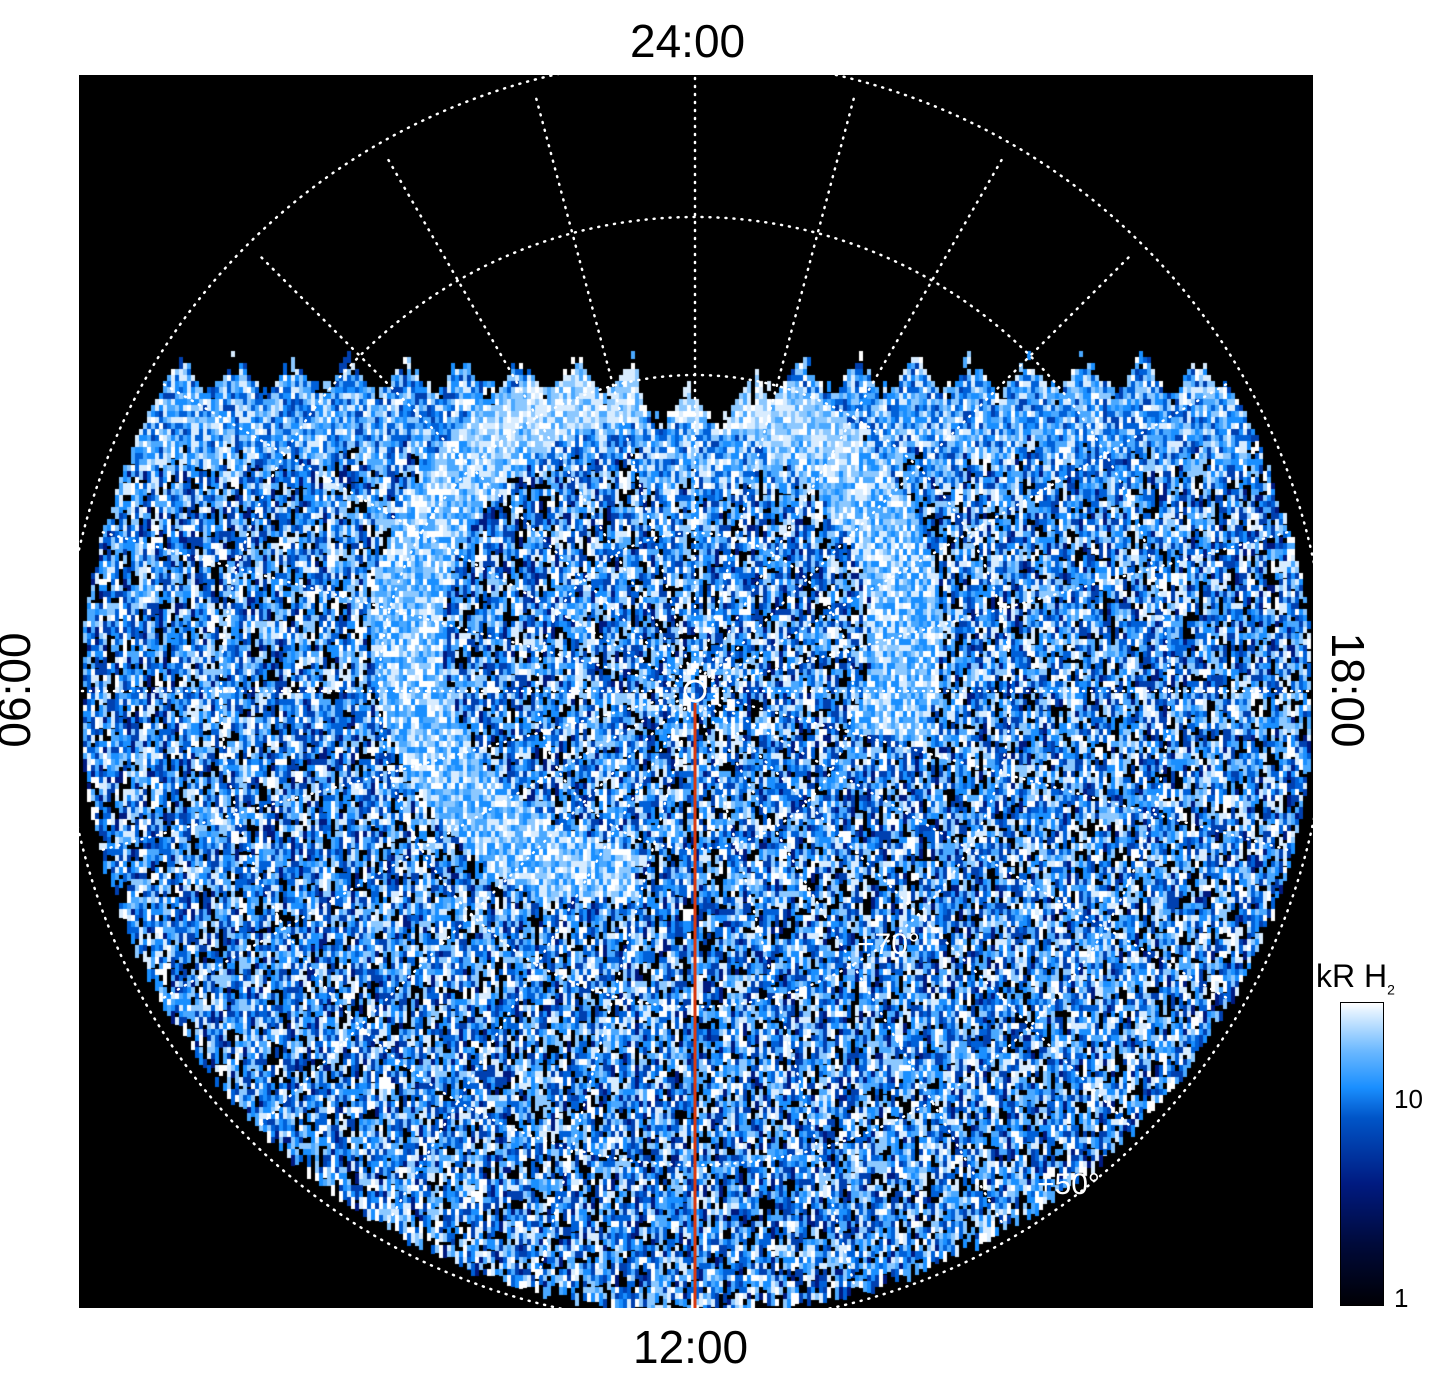  I want to click on local-time-left-text: 06:00, so click(20, 690).